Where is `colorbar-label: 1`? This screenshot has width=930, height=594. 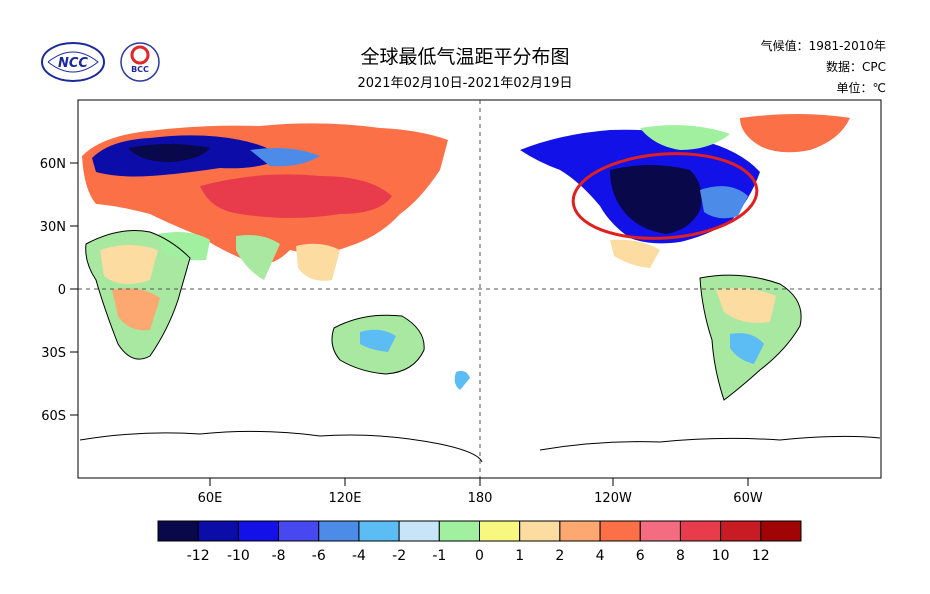 colorbar-label: 1 is located at coordinates (519, 556).